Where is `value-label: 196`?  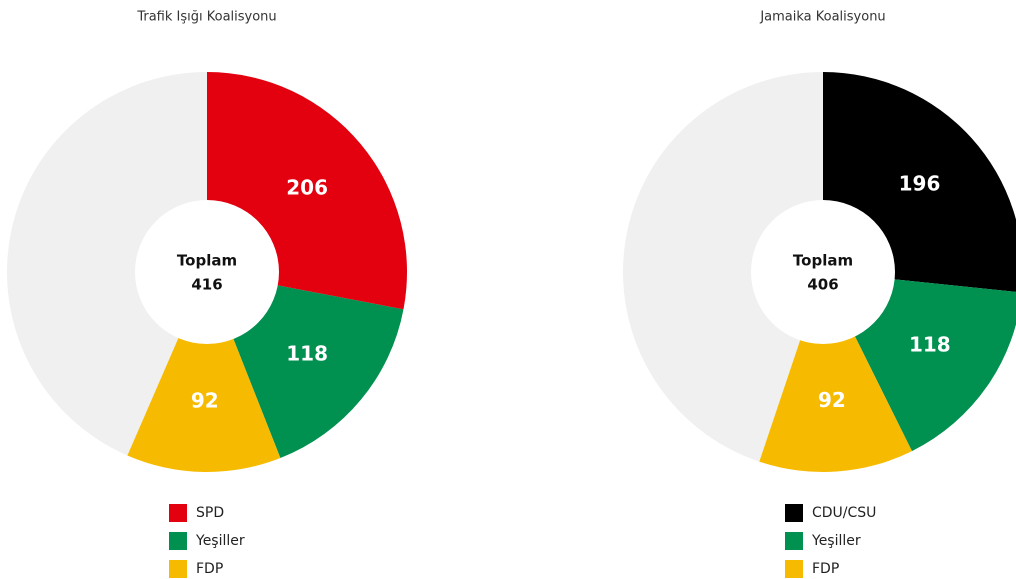 value-label: 196 is located at coordinates (920, 183).